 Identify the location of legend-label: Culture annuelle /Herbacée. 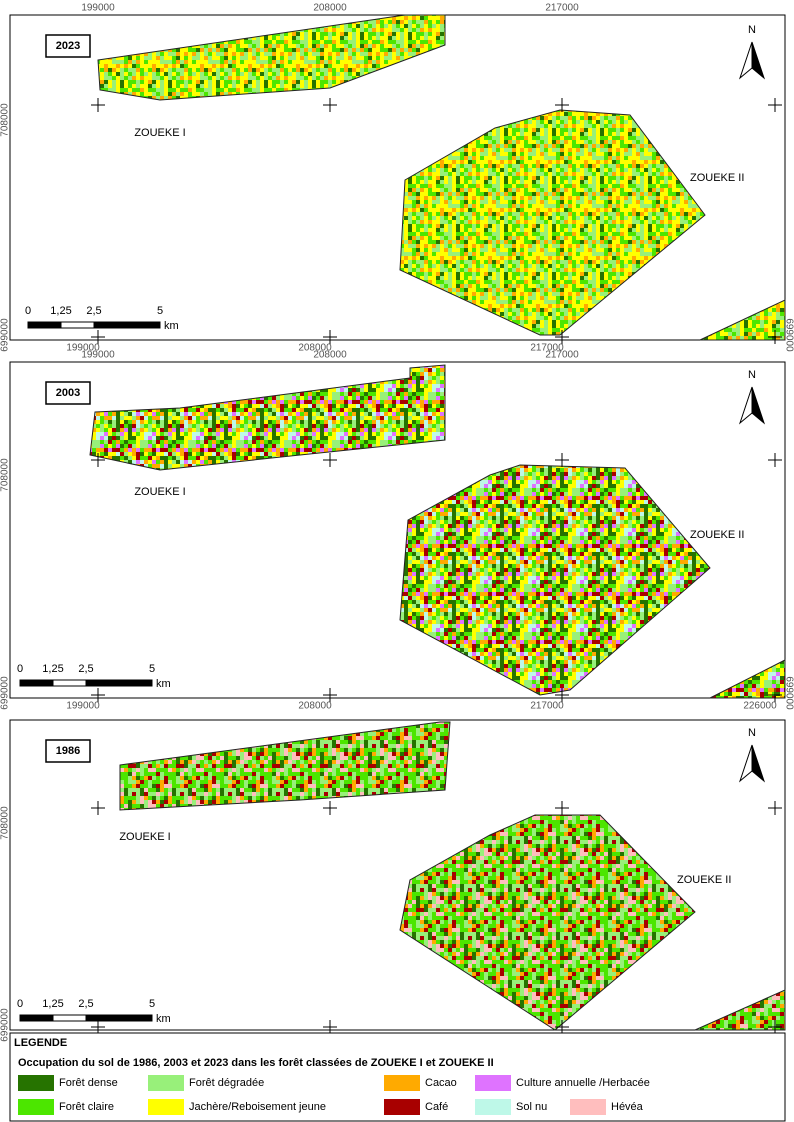
(583, 1083).